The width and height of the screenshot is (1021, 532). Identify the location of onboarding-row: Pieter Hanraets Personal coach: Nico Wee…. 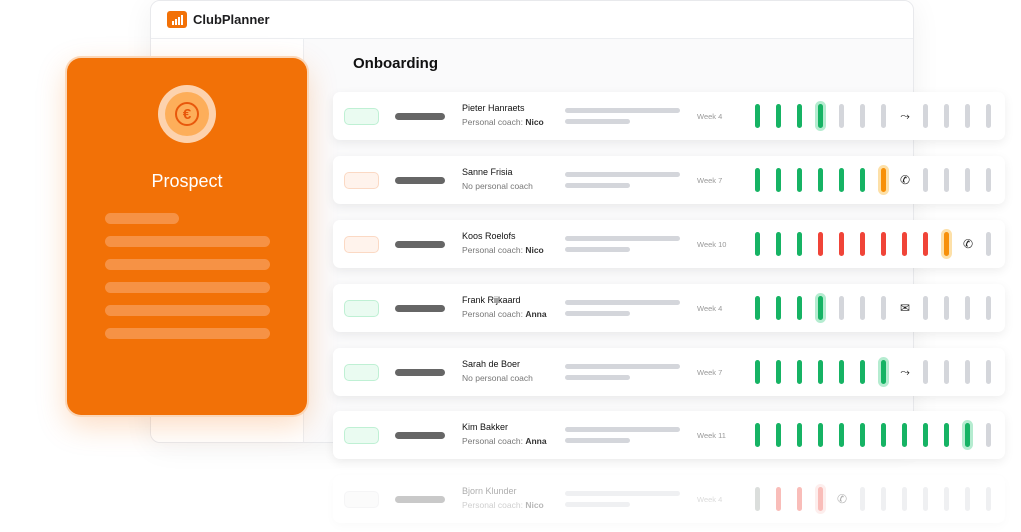
(669, 116).